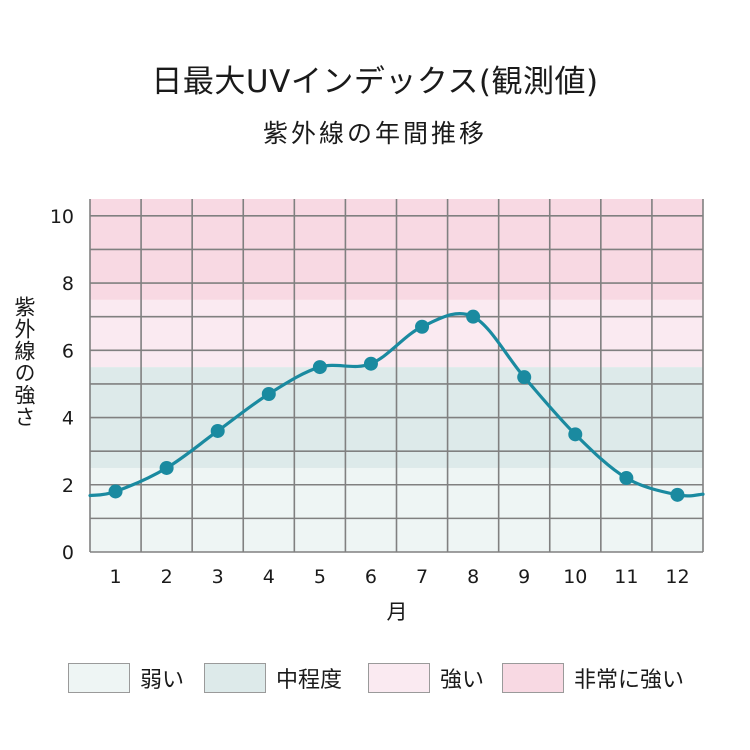  Describe the element at coordinates (62, 385) in the screenshot. I see `y-axis-ticks: 0 2 4 6 8 10` at that location.